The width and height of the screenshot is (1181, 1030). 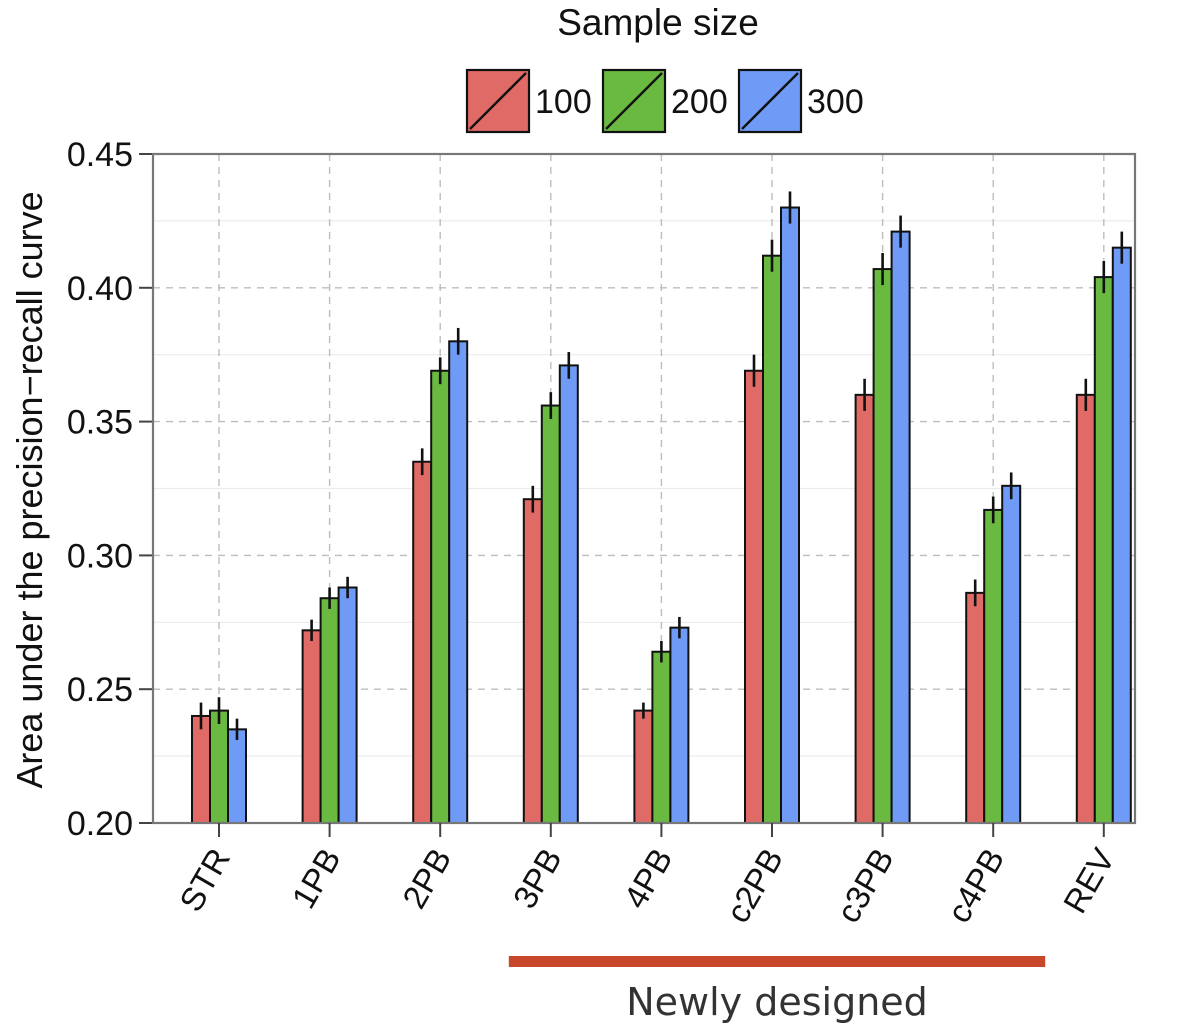 I want to click on x-tick-label-c2PB: c2PB, so click(x=754, y=885).